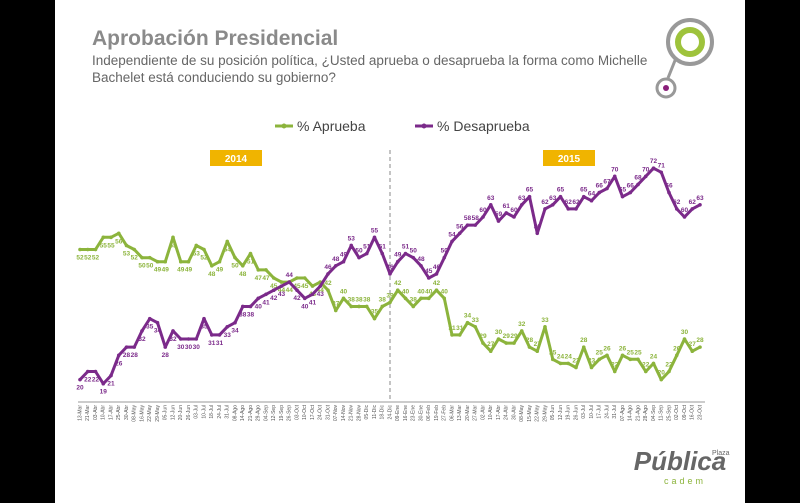 The width and height of the screenshot is (800, 503). I want to click on data-label: 67, so click(607, 182).